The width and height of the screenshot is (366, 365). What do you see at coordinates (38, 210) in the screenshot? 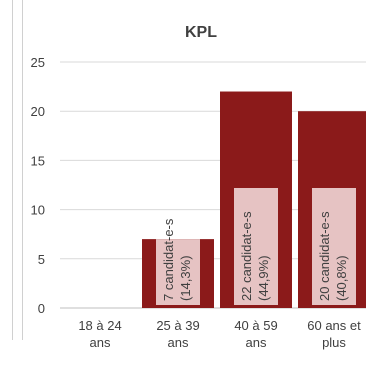
I see `y-tick-label: 10` at bounding box center [38, 210].